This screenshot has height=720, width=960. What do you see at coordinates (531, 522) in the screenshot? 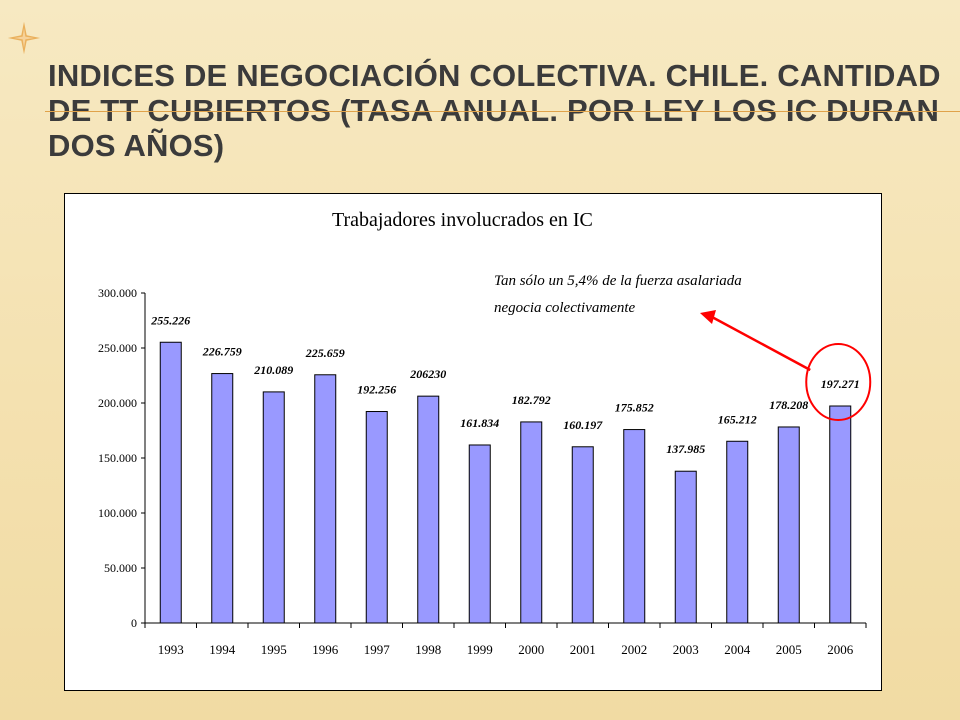
I see `bar-2000` at bounding box center [531, 522].